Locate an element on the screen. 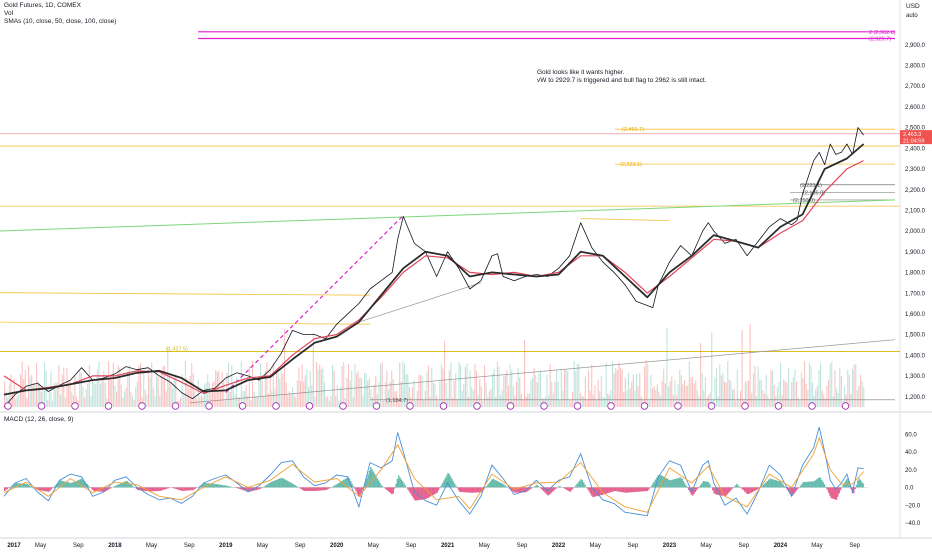 The height and width of the screenshot is (555, 932). auto-scale-button: auto is located at coordinates (912, 16).